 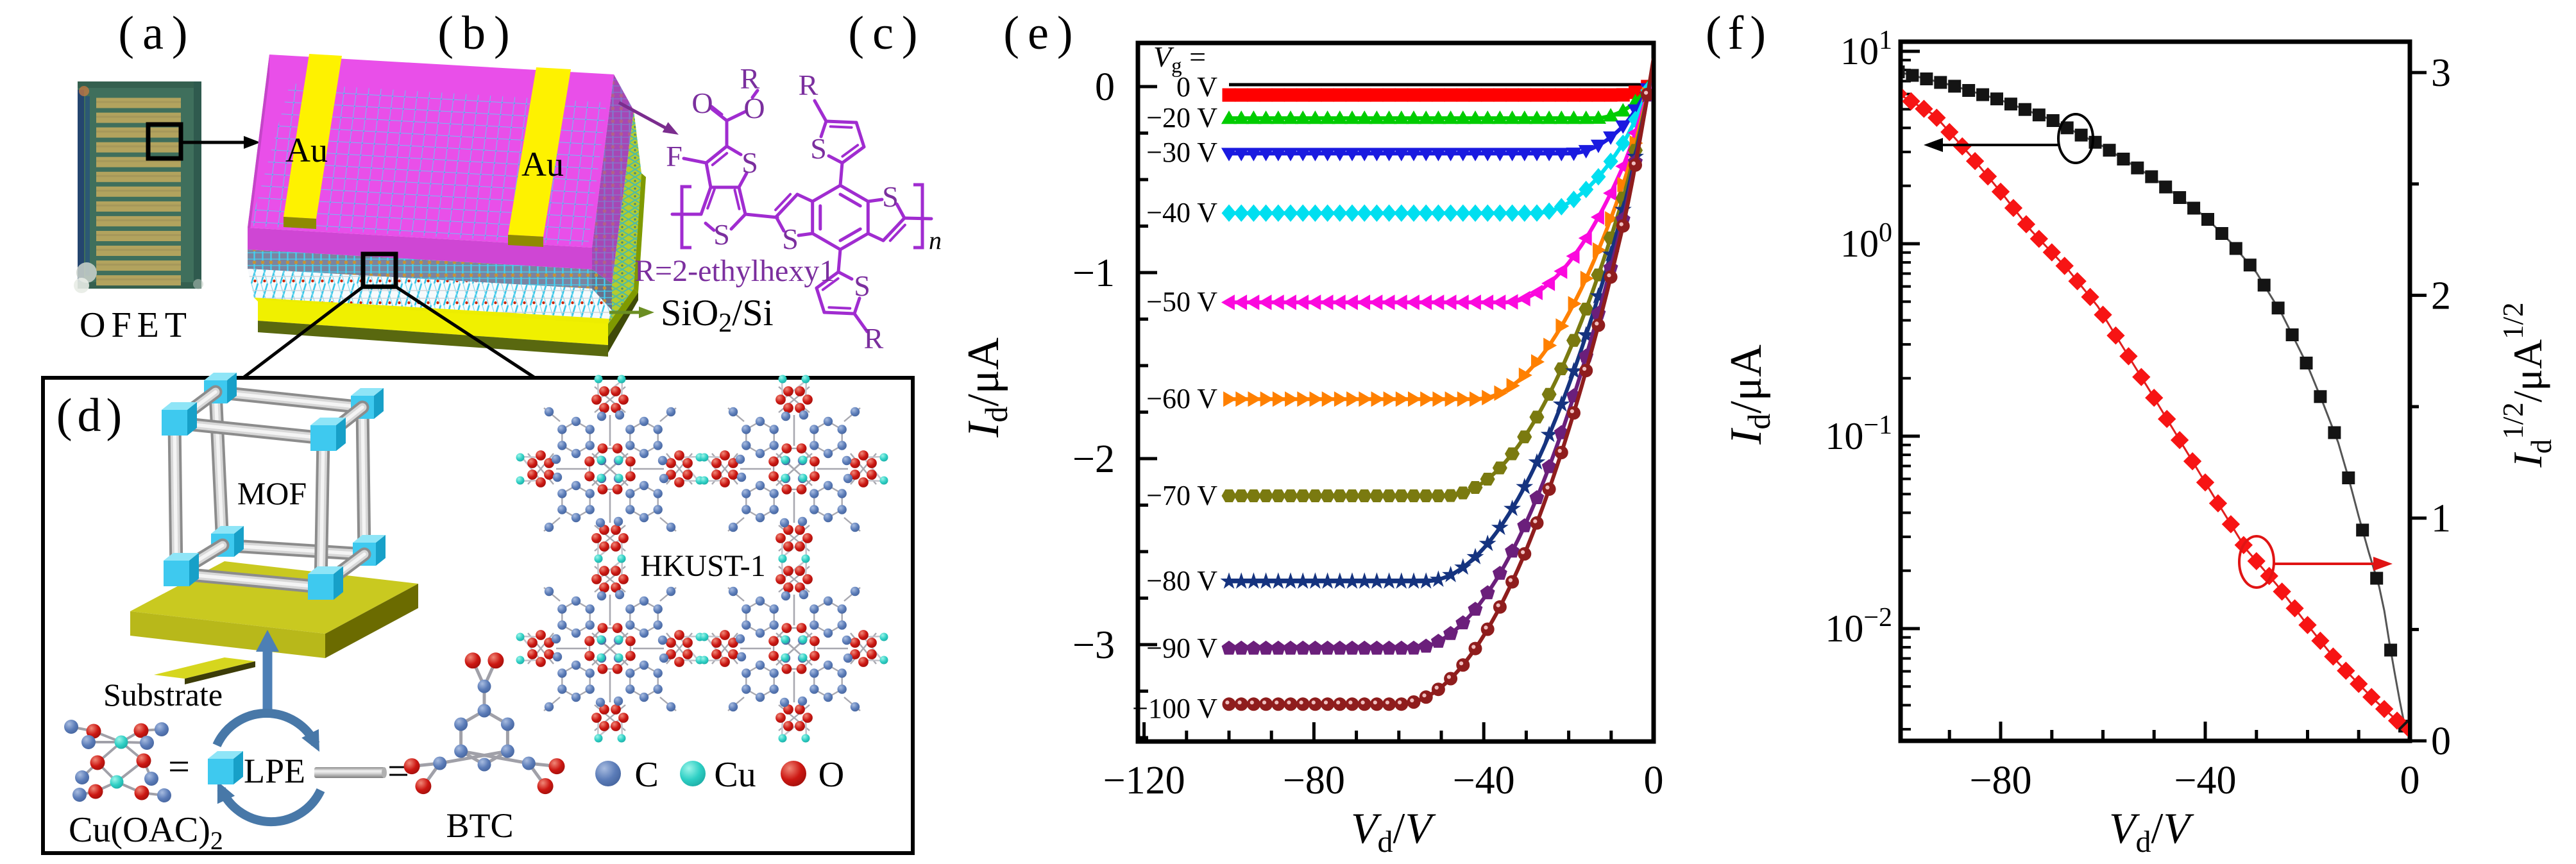 I want to click on svg-text: Cu, so click(x=735, y=775).